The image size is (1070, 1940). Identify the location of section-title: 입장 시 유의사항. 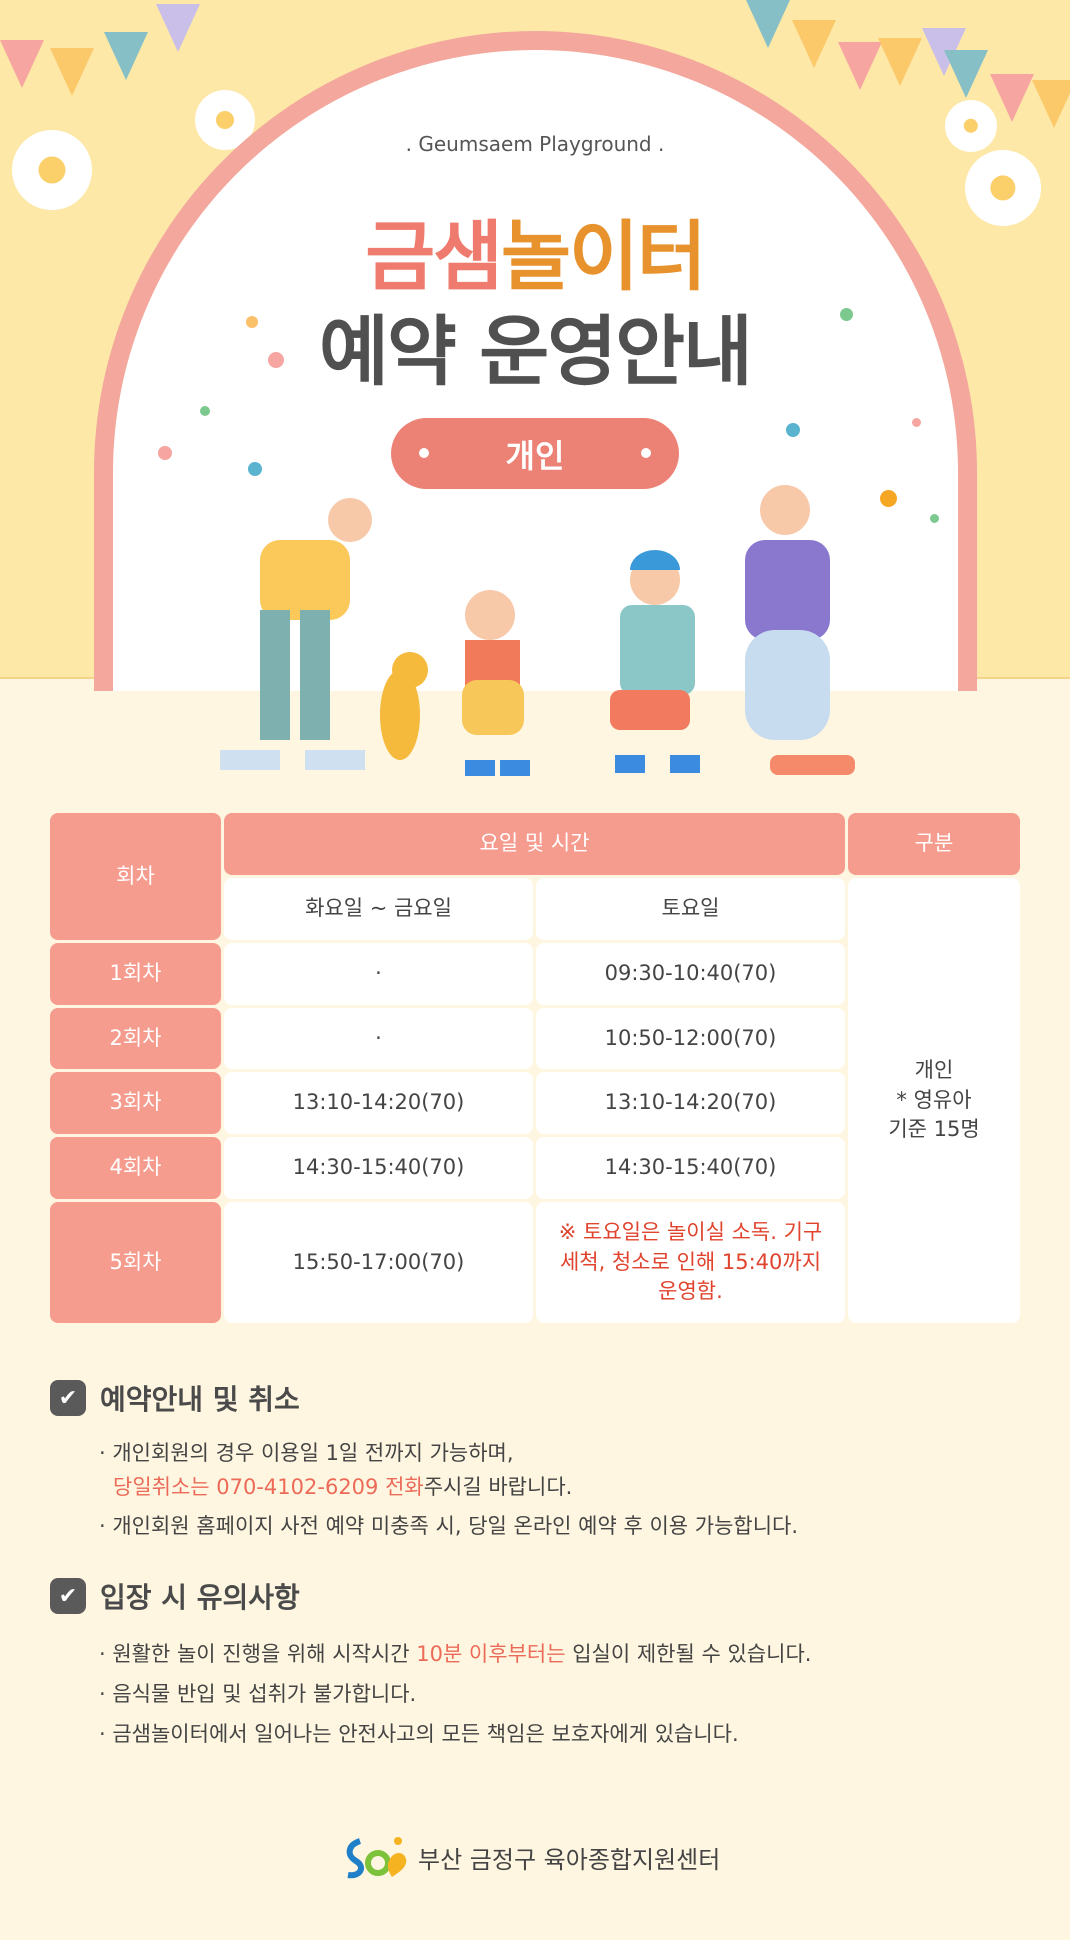
(200, 1597).